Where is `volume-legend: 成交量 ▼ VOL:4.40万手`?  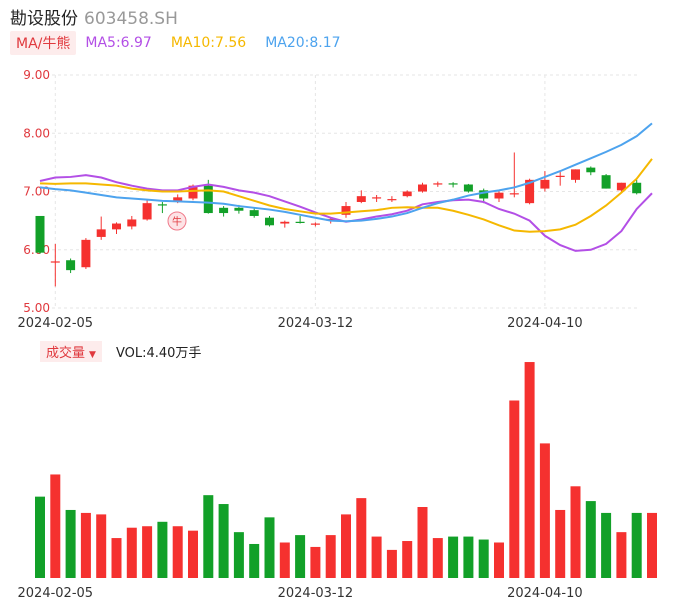 volume-legend: 成交量 ▼ VOL:4.40万手 is located at coordinates (121, 351).